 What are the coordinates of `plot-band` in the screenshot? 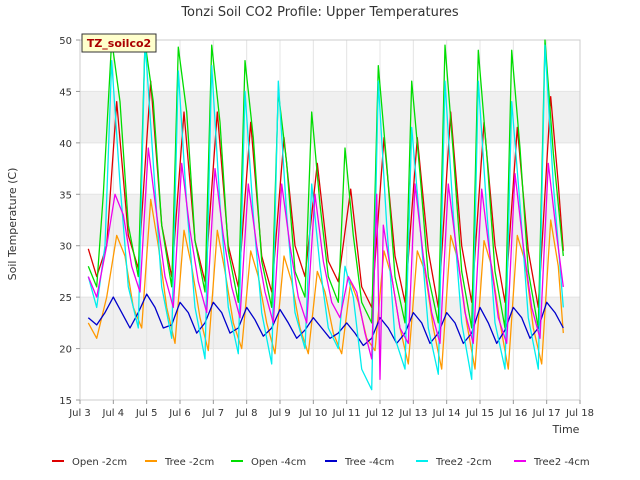 It's located at (330, 117).